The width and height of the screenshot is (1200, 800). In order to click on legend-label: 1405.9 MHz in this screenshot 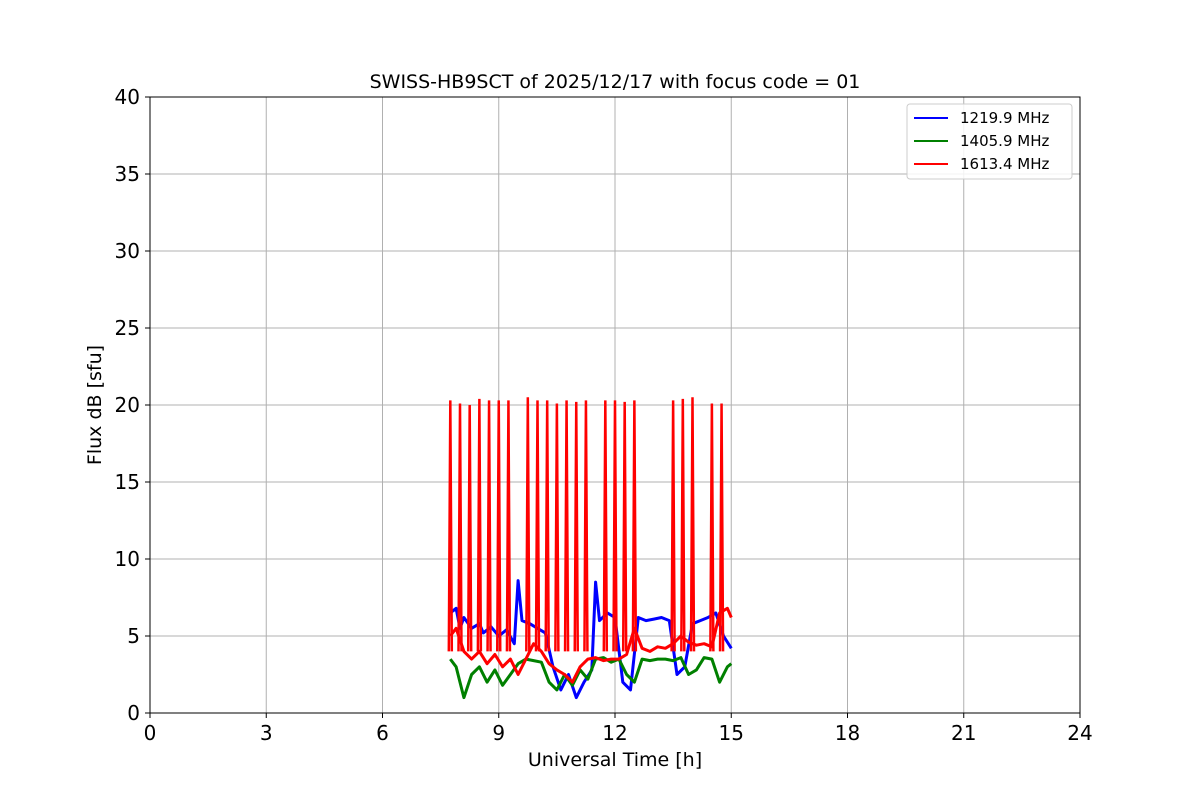, I will do `click(1004, 141)`.